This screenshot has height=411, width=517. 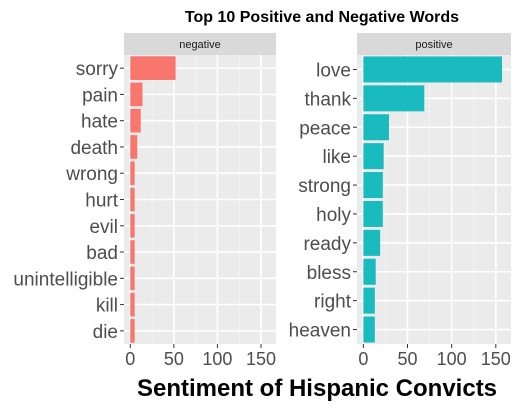 I want to click on bar-hate, so click(x=135, y=120).